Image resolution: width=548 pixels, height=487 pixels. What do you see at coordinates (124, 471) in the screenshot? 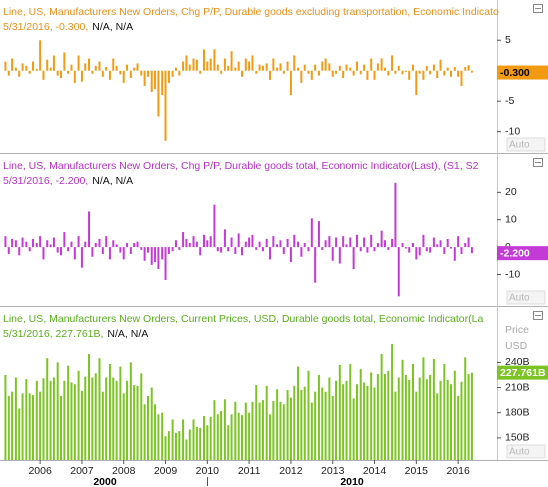
I see `x-tick-label: 2008` at bounding box center [124, 471].